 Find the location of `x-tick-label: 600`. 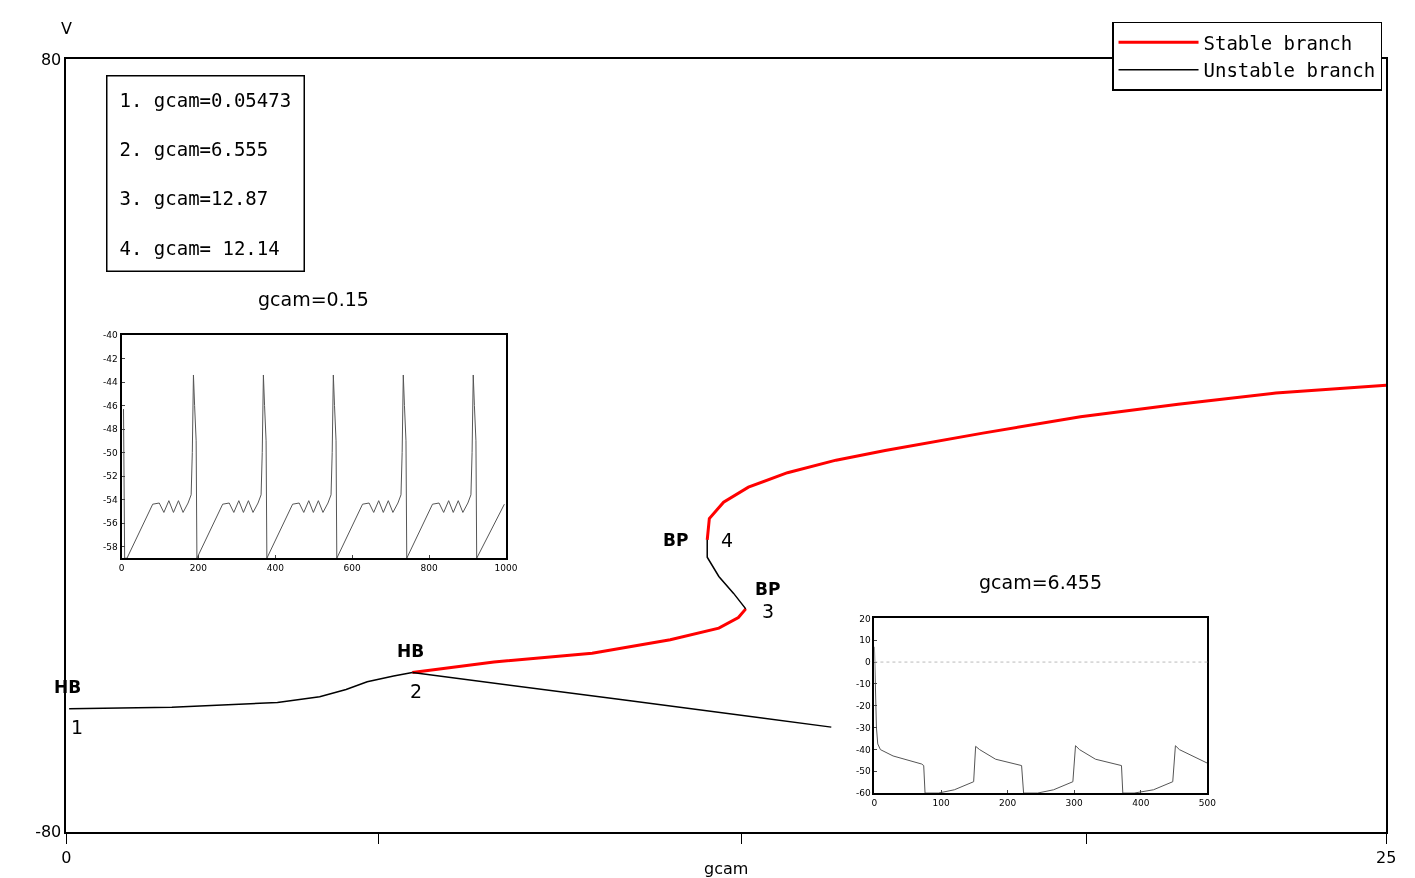

x-tick-label: 600 is located at coordinates (352, 568).